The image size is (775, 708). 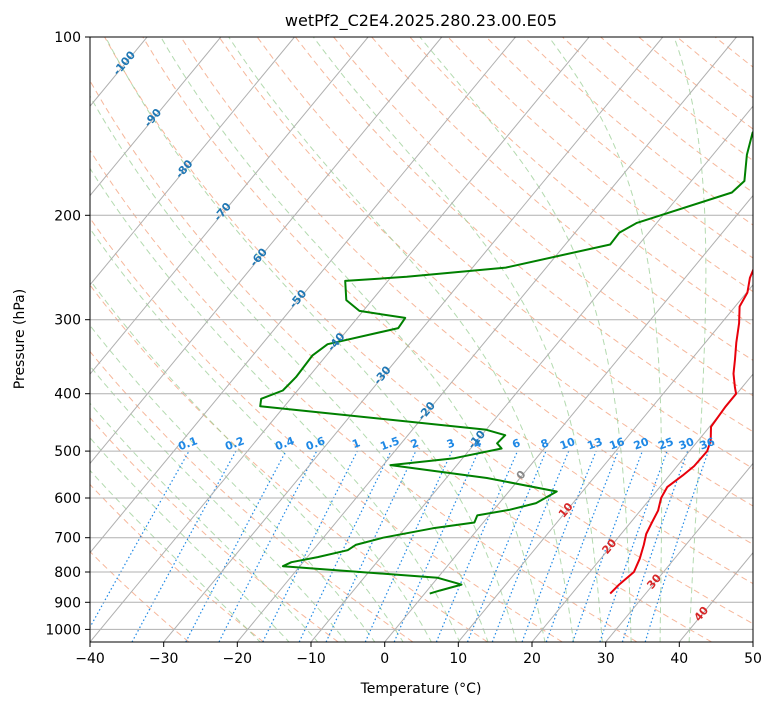 What do you see at coordinates (389, 443) in the screenshot?
I see `mixing-ratio-label: 1.5` at bounding box center [389, 443].